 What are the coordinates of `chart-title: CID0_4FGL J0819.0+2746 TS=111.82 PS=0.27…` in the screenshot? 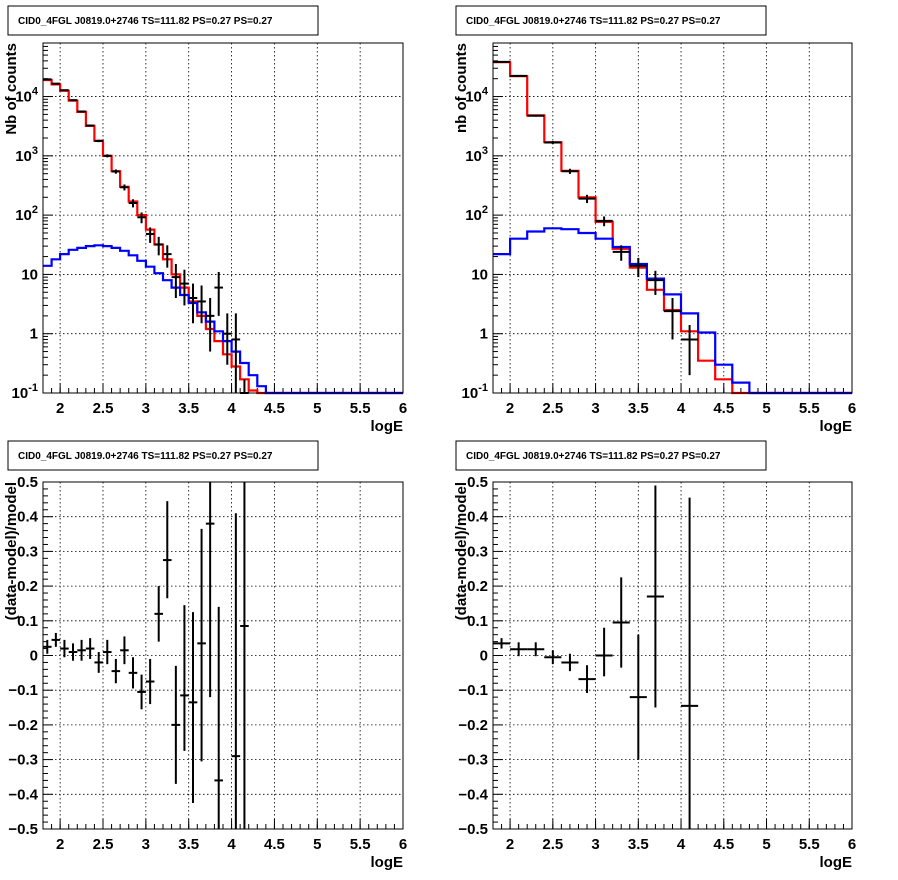 It's located at (145, 456).